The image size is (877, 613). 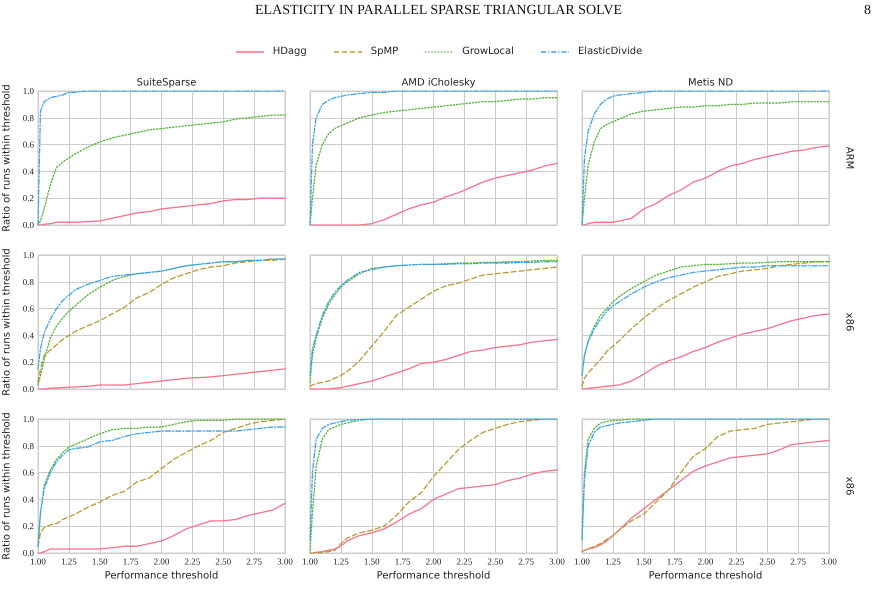 I want to click on line-series, so click(x=161, y=158).